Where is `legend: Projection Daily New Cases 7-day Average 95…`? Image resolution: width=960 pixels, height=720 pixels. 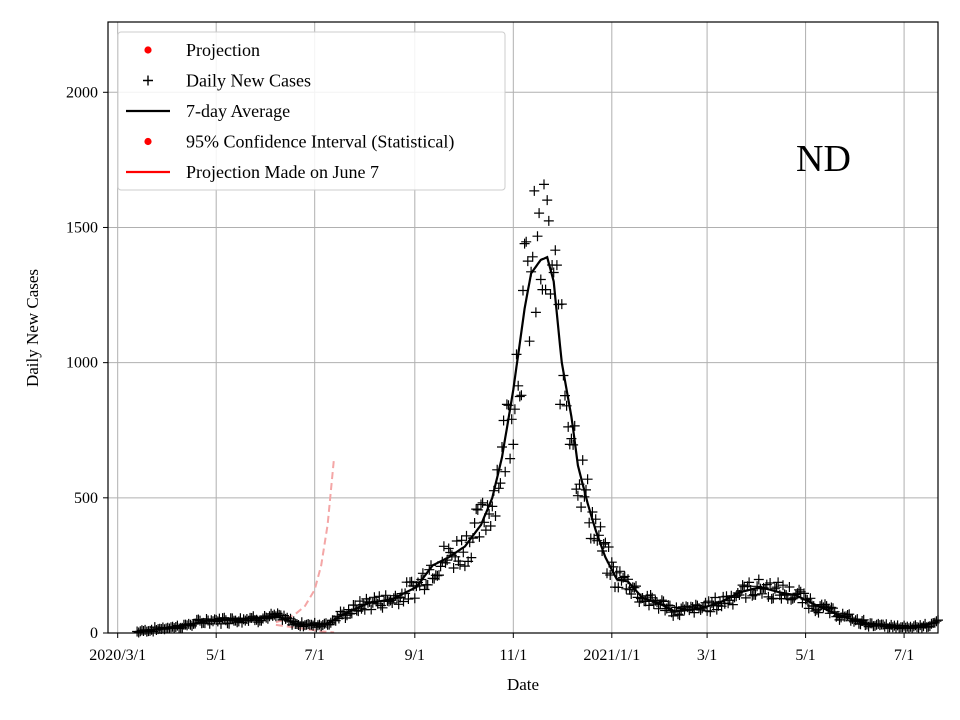 legend: Projection Daily New Cases 7-day Average 95… is located at coordinates (311, 111).